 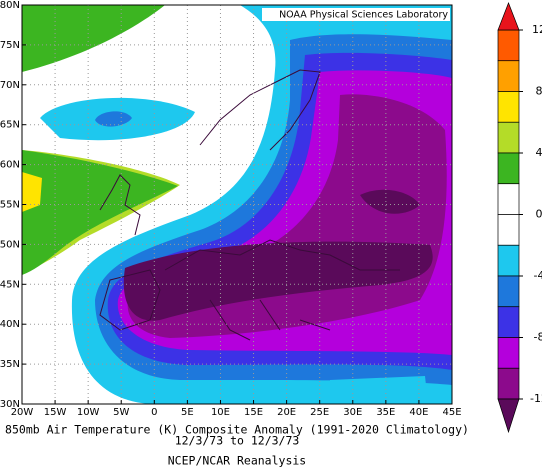 I want to click on colorbar-label: 8, so click(x=539, y=91).